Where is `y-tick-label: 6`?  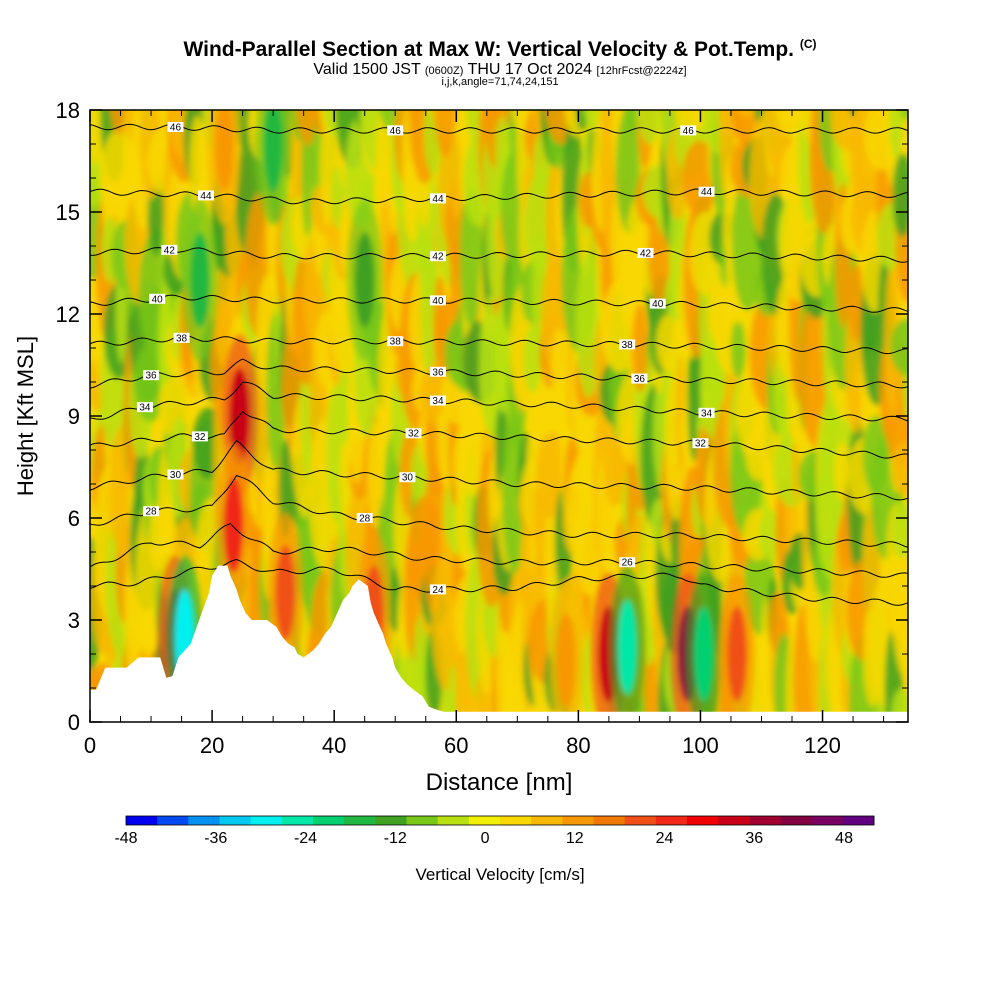 y-tick-label: 6 is located at coordinates (74, 518).